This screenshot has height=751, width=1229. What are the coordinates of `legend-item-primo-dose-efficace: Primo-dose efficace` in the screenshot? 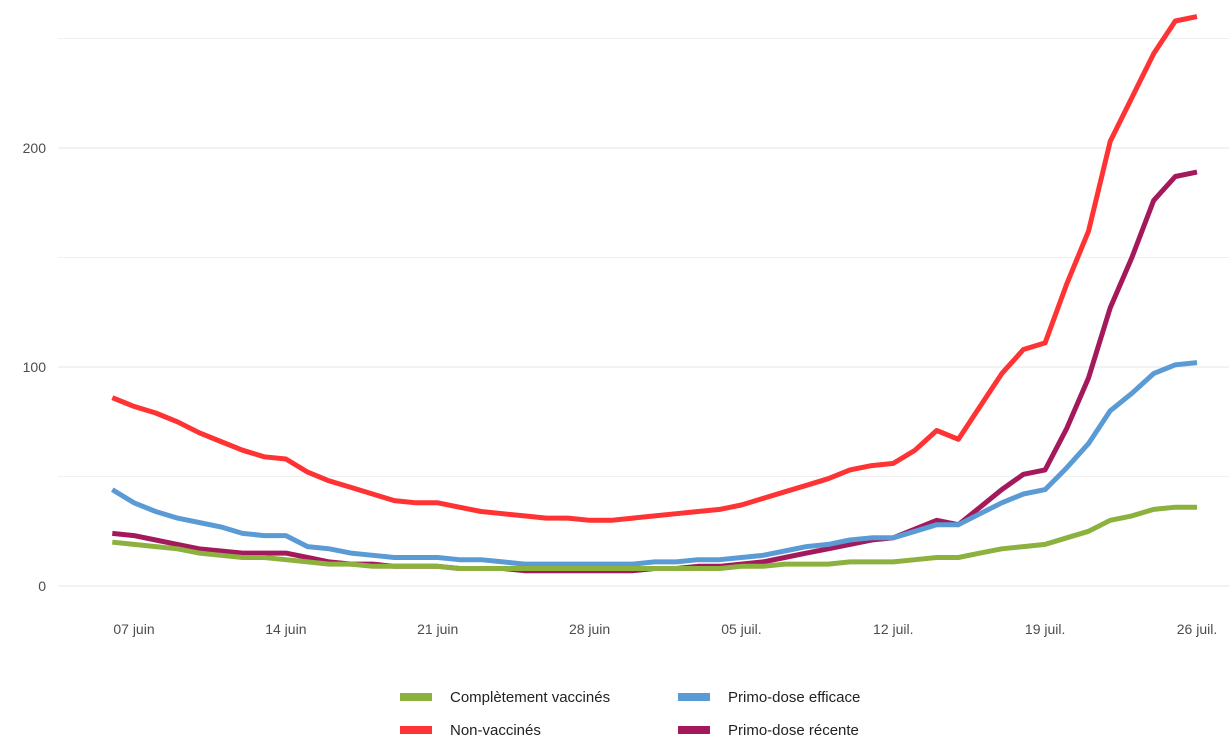 It's located at (769, 697).